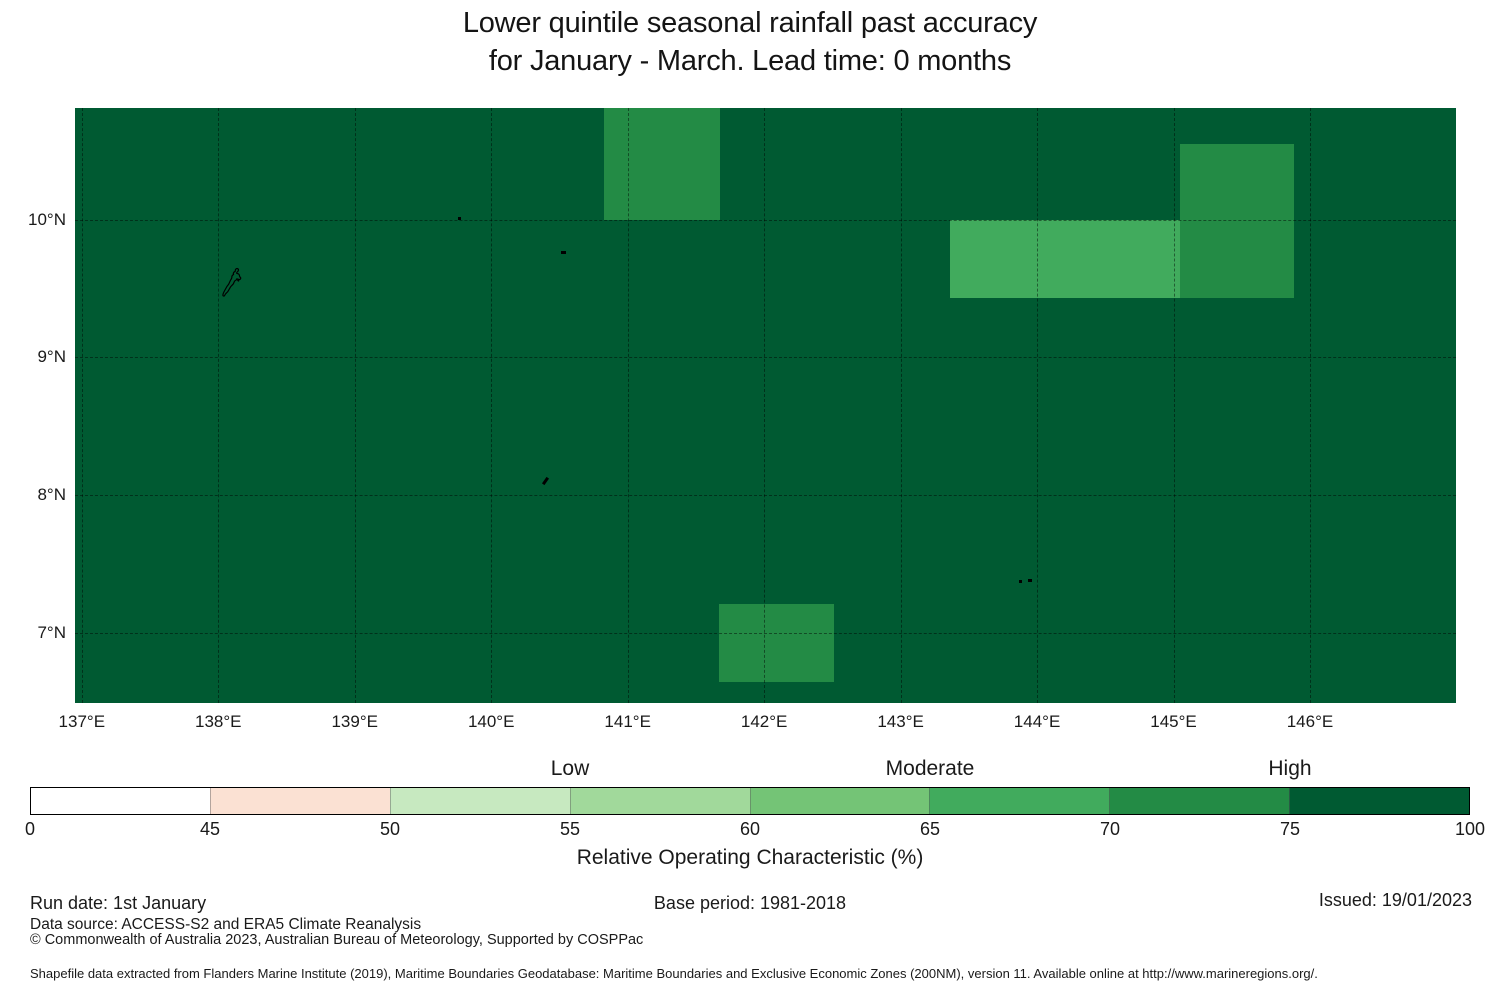 This screenshot has height=990, width=1500. Describe the element at coordinates (900, 721) in the screenshot. I see `x-tick-label: 143°E` at that location.